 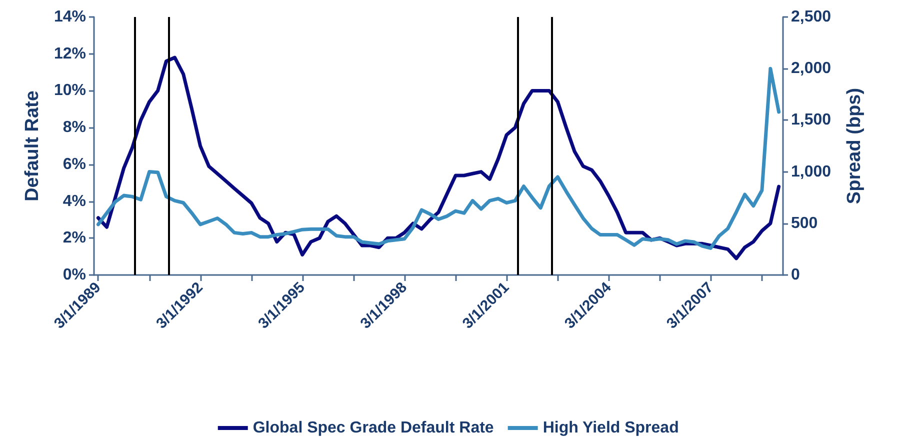 What do you see at coordinates (70, 91) in the screenshot?
I see `y-tick-label: 10%` at bounding box center [70, 91].